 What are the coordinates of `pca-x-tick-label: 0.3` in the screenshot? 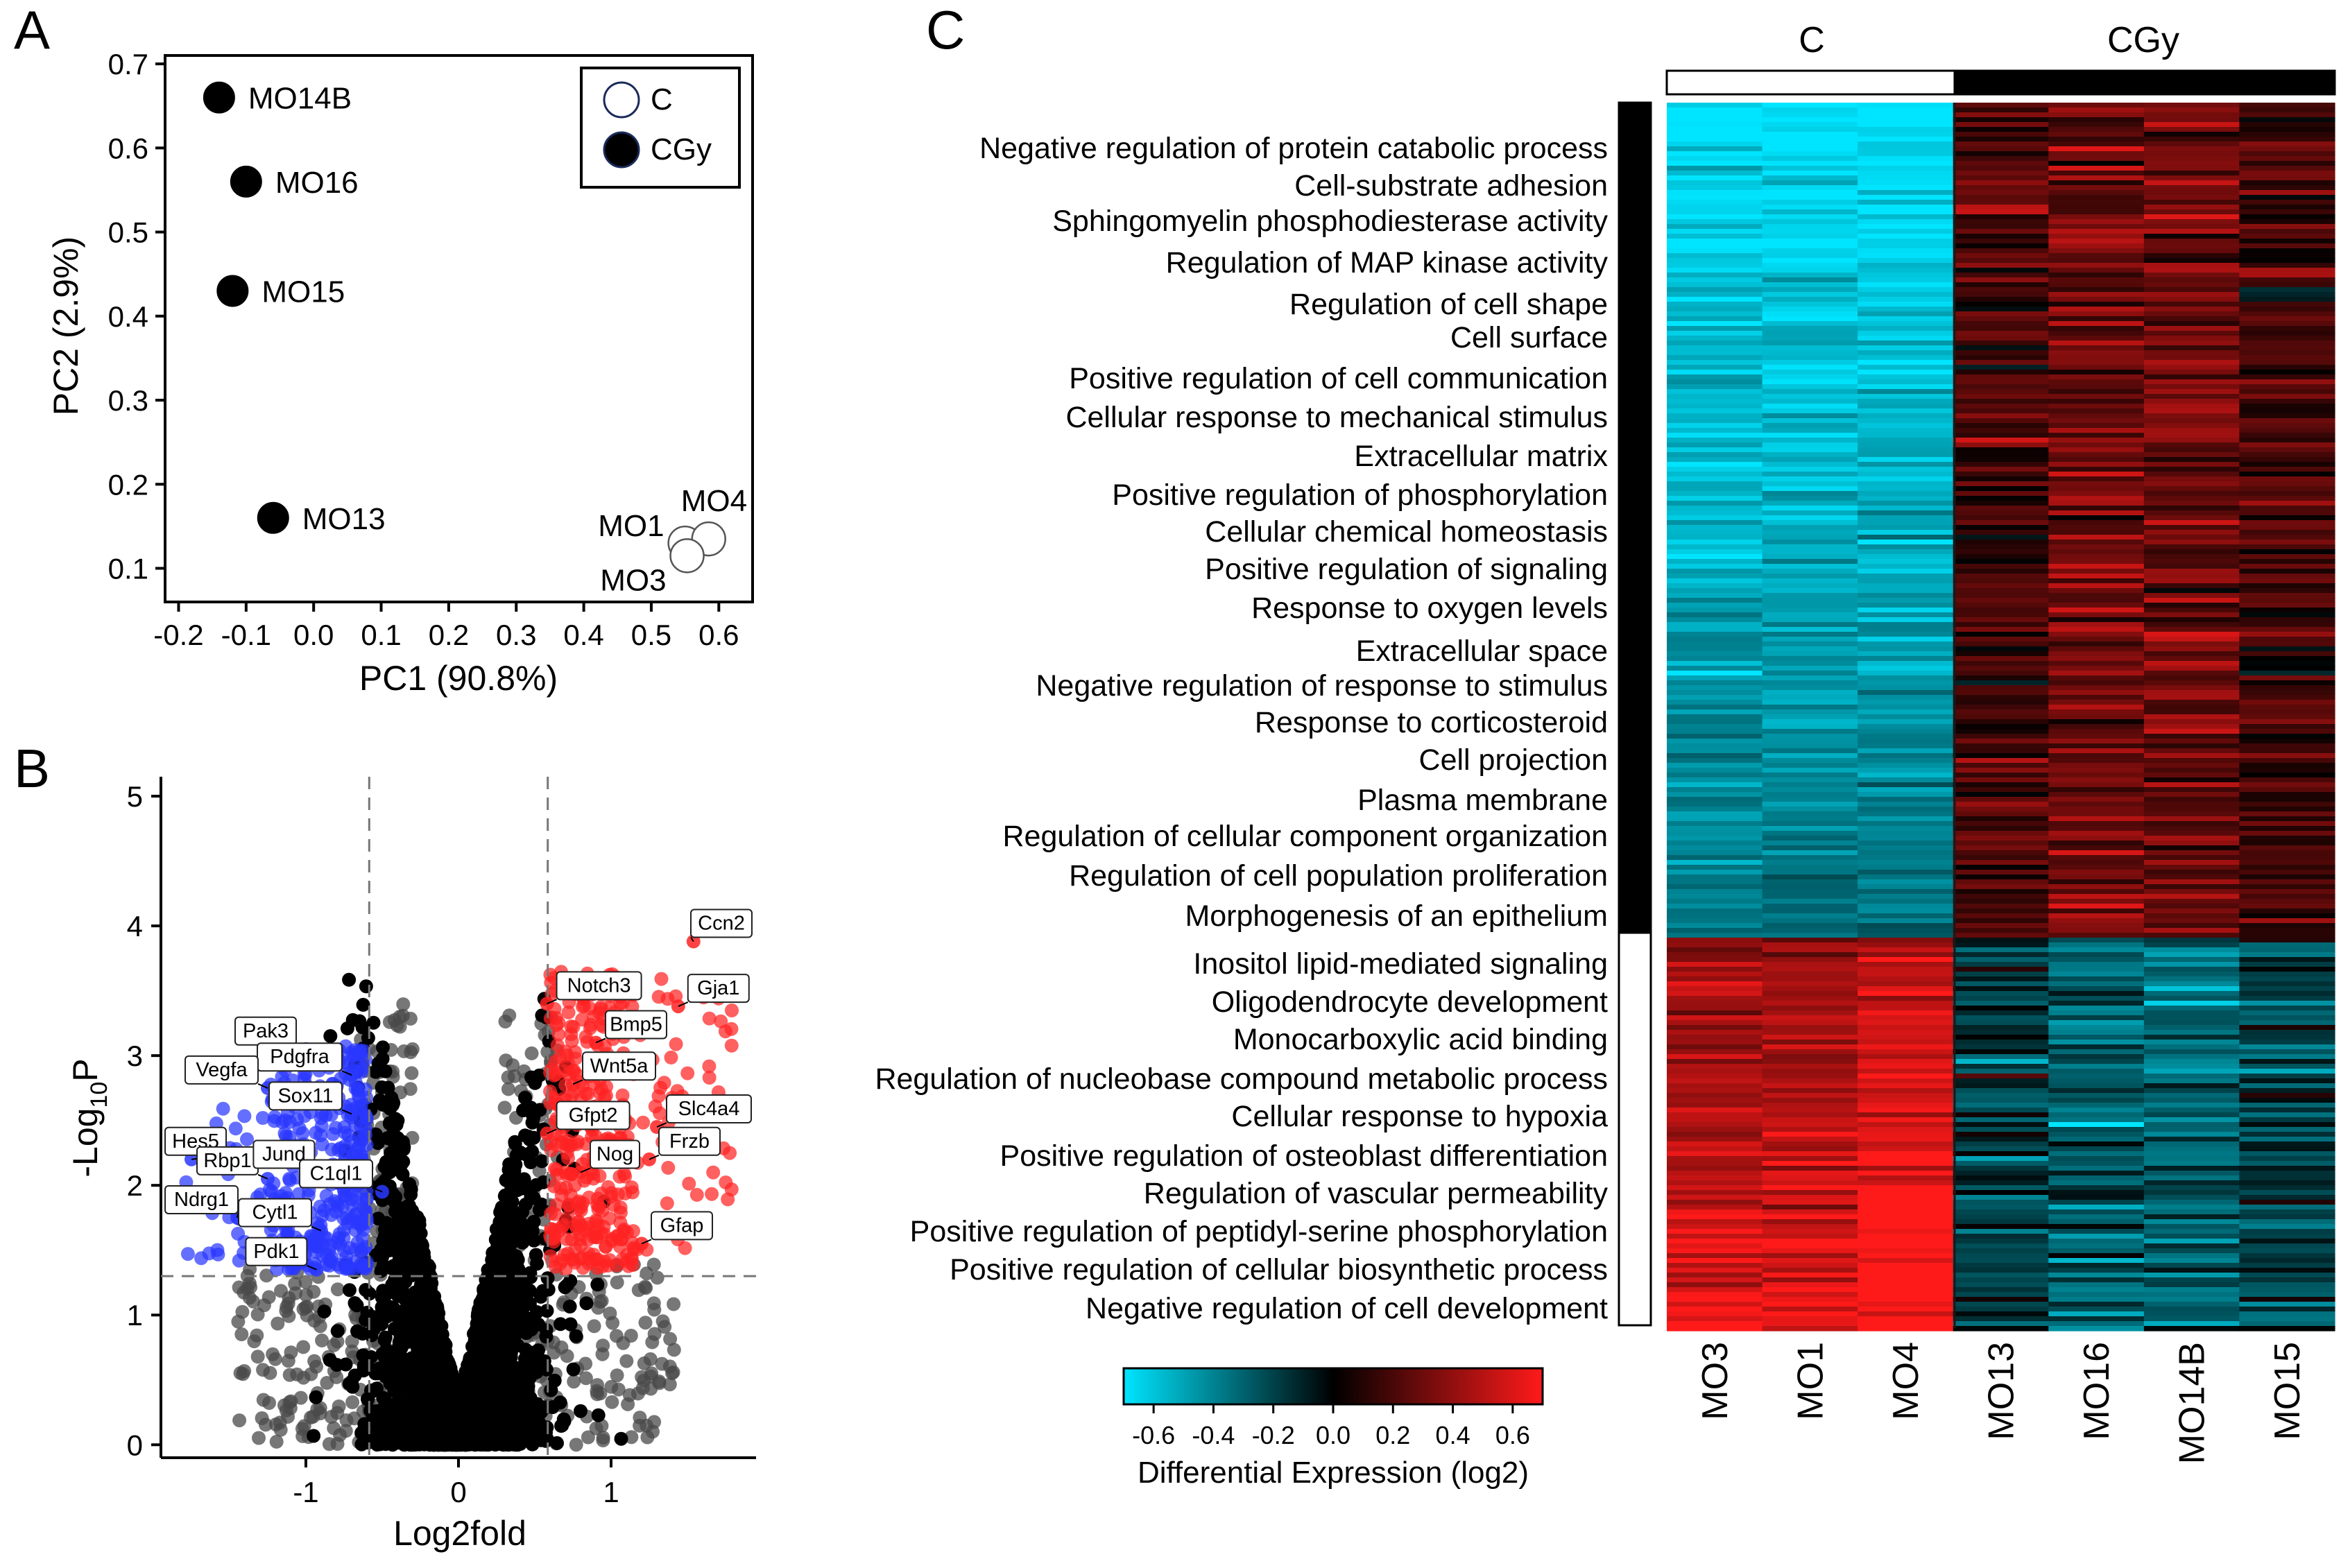 It's located at (516, 635).